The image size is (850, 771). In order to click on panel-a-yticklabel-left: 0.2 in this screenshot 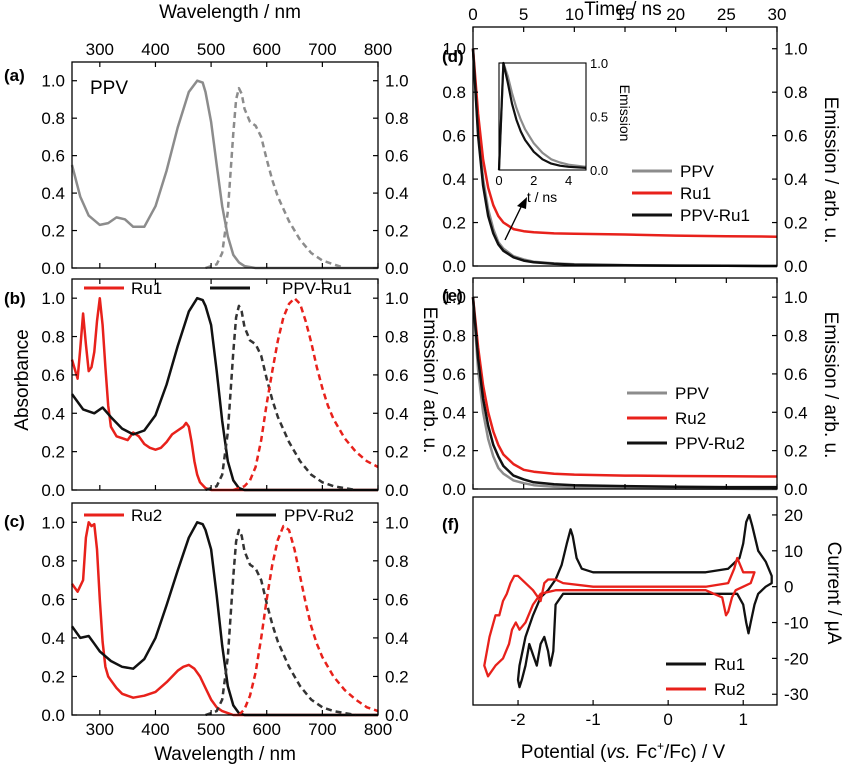, I will do `click(53, 231)`.